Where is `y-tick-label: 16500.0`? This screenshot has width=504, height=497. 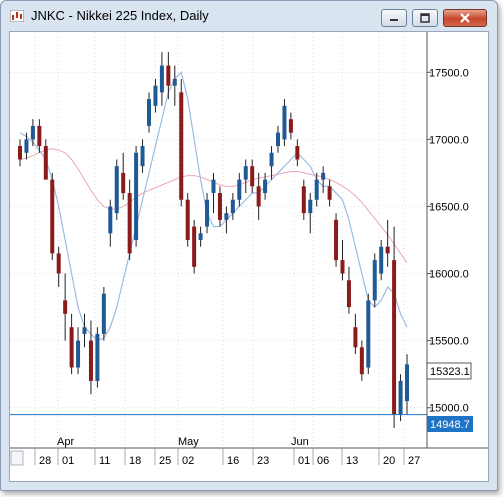
y-tick-label: 16500.0 is located at coordinates (449, 207).